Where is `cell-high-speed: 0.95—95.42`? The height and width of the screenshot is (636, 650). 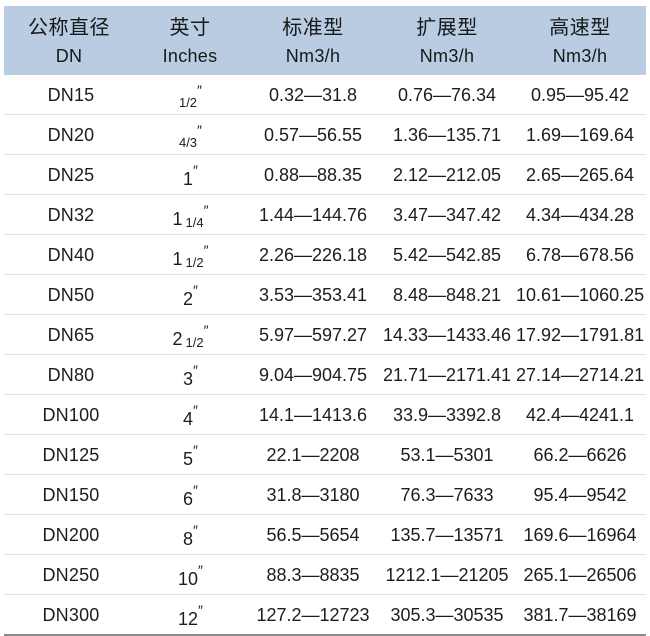
cell-high-speed: 0.95—95.42 is located at coordinates (580, 95).